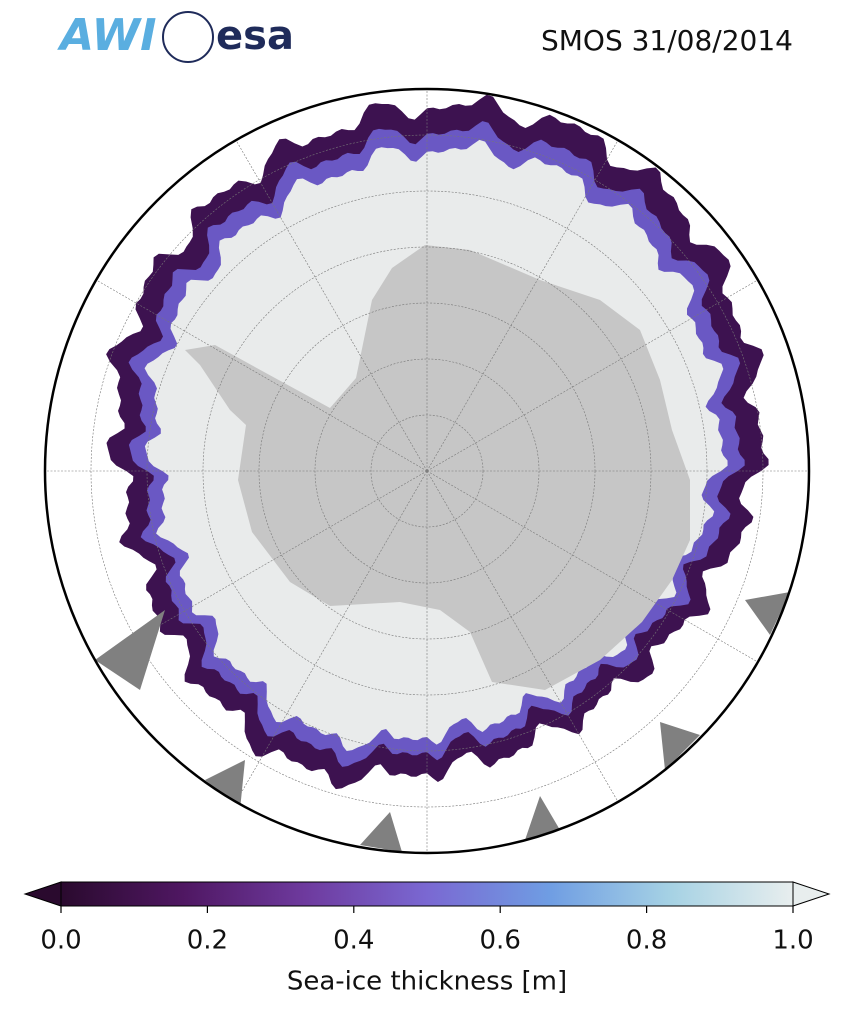 The height and width of the screenshot is (1026, 854). Describe the element at coordinates (107, 35) in the screenshot. I see `awi-logo: AWI` at that location.